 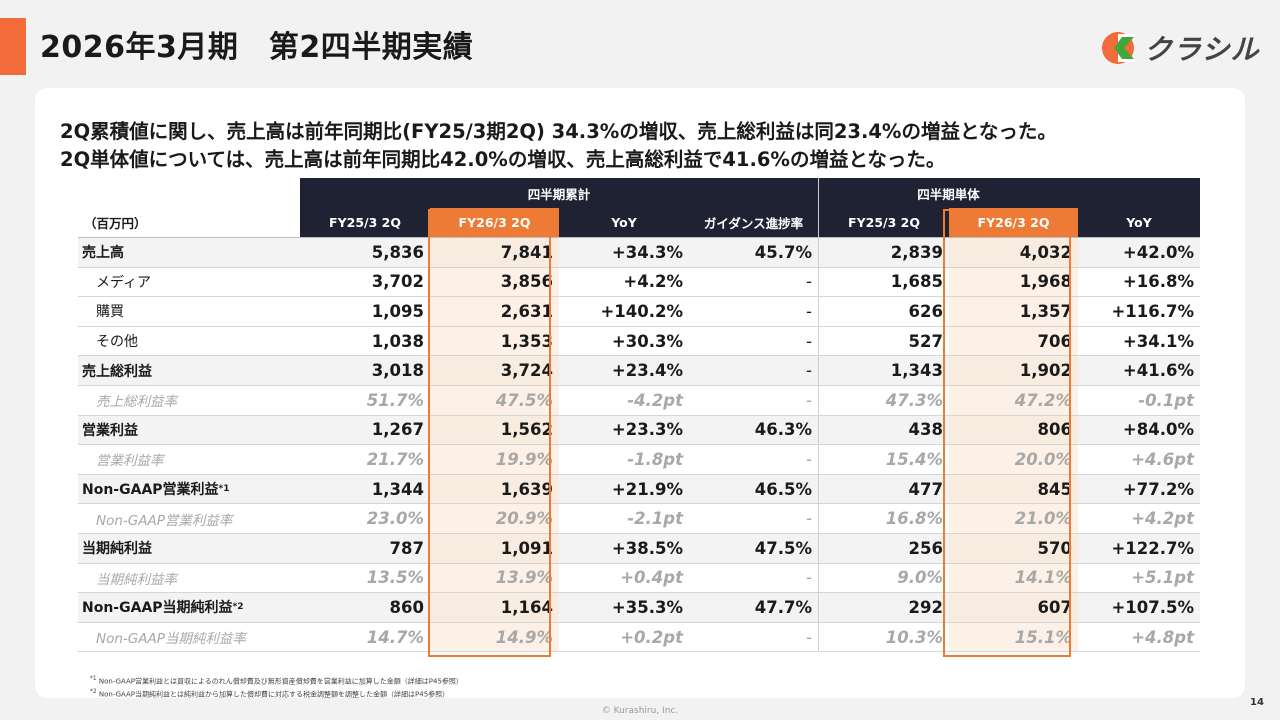 What do you see at coordinates (395, 519) in the screenshot?
I see `table-cell: 23.0%` at bounding box center [395, 519].